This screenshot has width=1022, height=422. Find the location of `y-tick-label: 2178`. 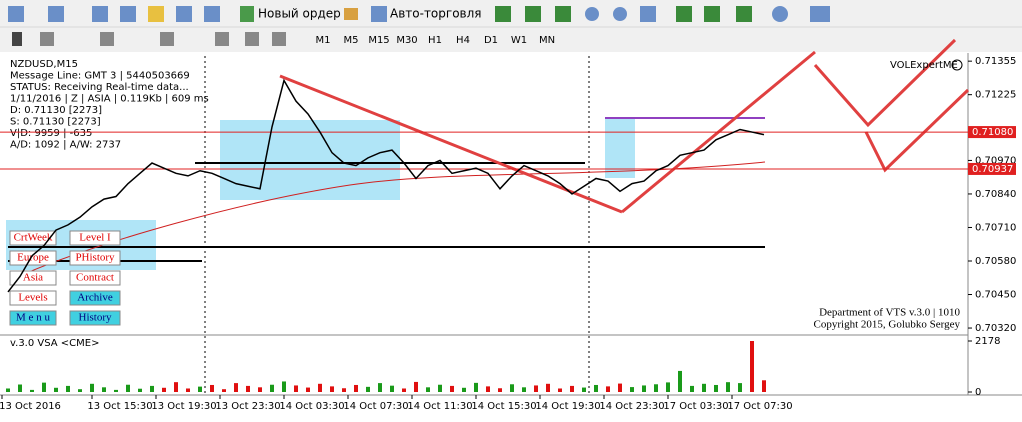

y-tick-label: 2178 is located at coordinates (987, 341).